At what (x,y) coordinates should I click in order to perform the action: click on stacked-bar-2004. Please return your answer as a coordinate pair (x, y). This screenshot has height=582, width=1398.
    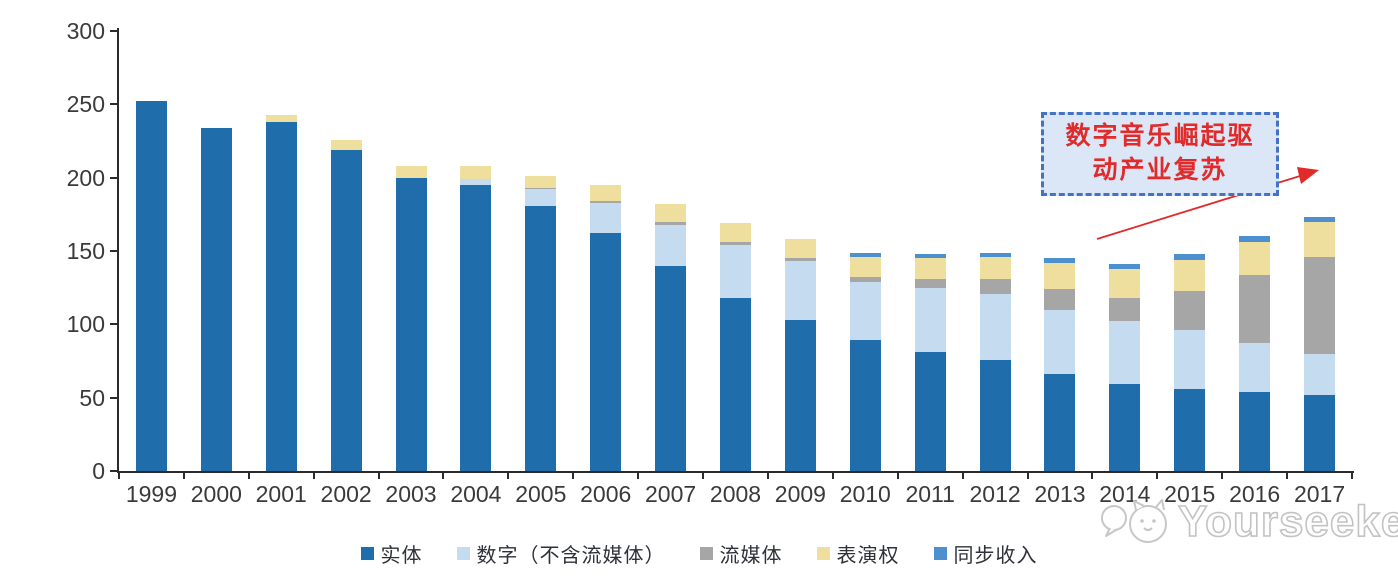
    Looking at the image, I should click on (476, 318).